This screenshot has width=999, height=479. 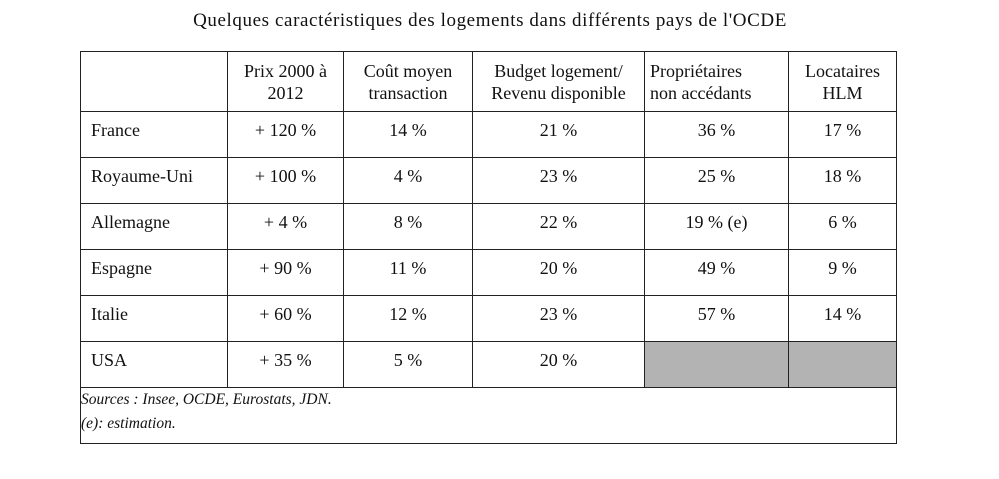 What do you see at coordinates (285, 81) in the screenshot?
I see `header-cell-prix: Prix 2000 à 2012` at bounding box center [285, 81].